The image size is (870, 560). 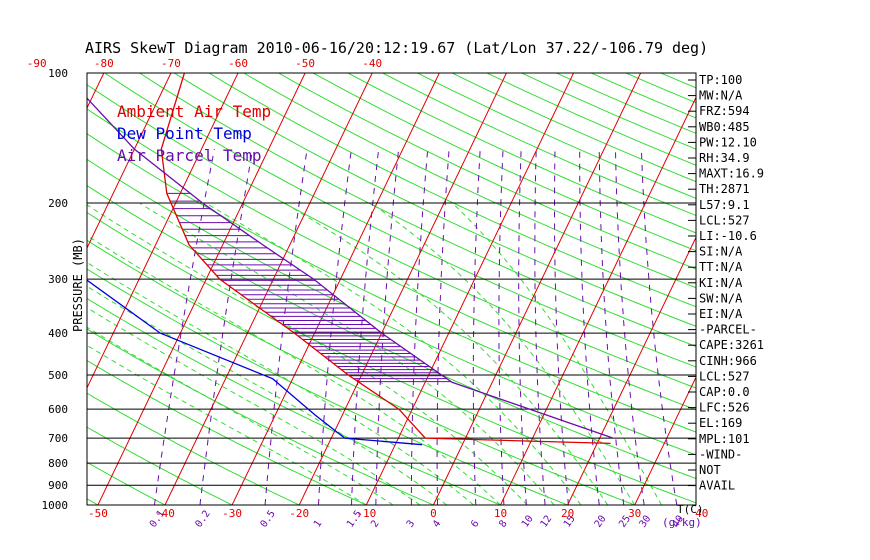 What do you see at coordinates (37, 63) in the screenshot?
I see `top-temp-tick-label: -90` at bounding box center [37, 63].